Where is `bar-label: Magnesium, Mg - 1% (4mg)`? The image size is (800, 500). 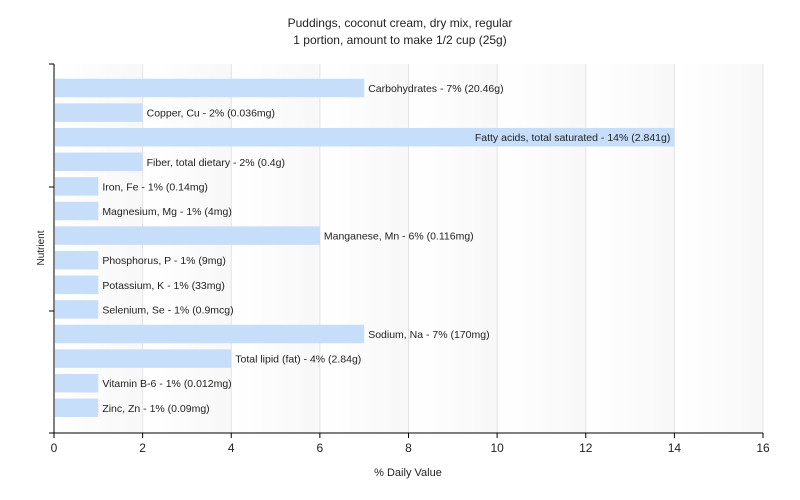 bar-label: Magnesium, Mg - 1% (4mg) is located at coordinates (167, 212).